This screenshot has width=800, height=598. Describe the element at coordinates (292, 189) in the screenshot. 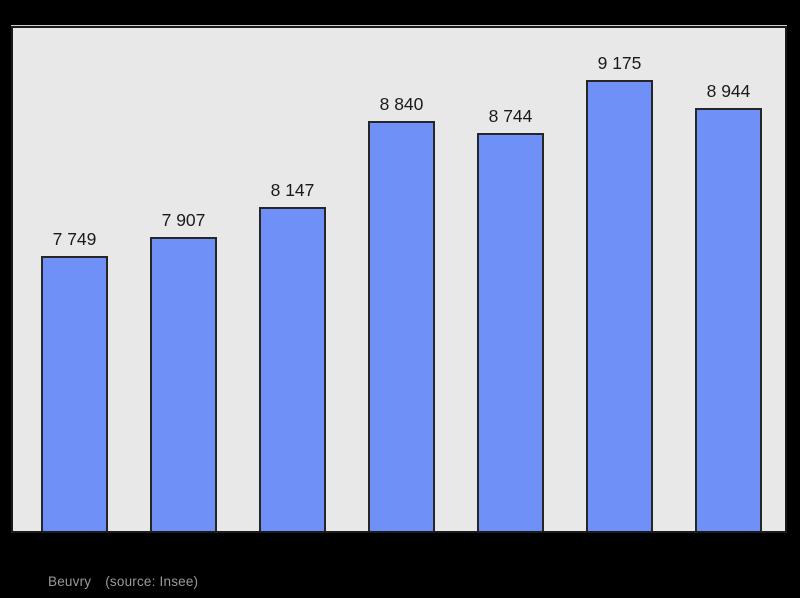

I see `bar-value-label: 8 147` at that location.